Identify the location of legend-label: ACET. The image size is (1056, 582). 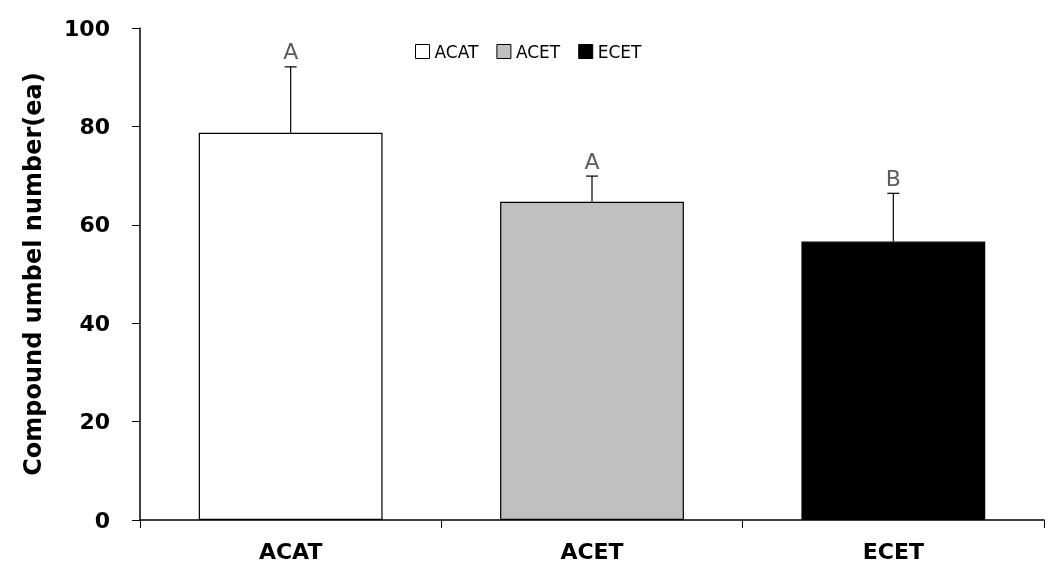
(538, 51).